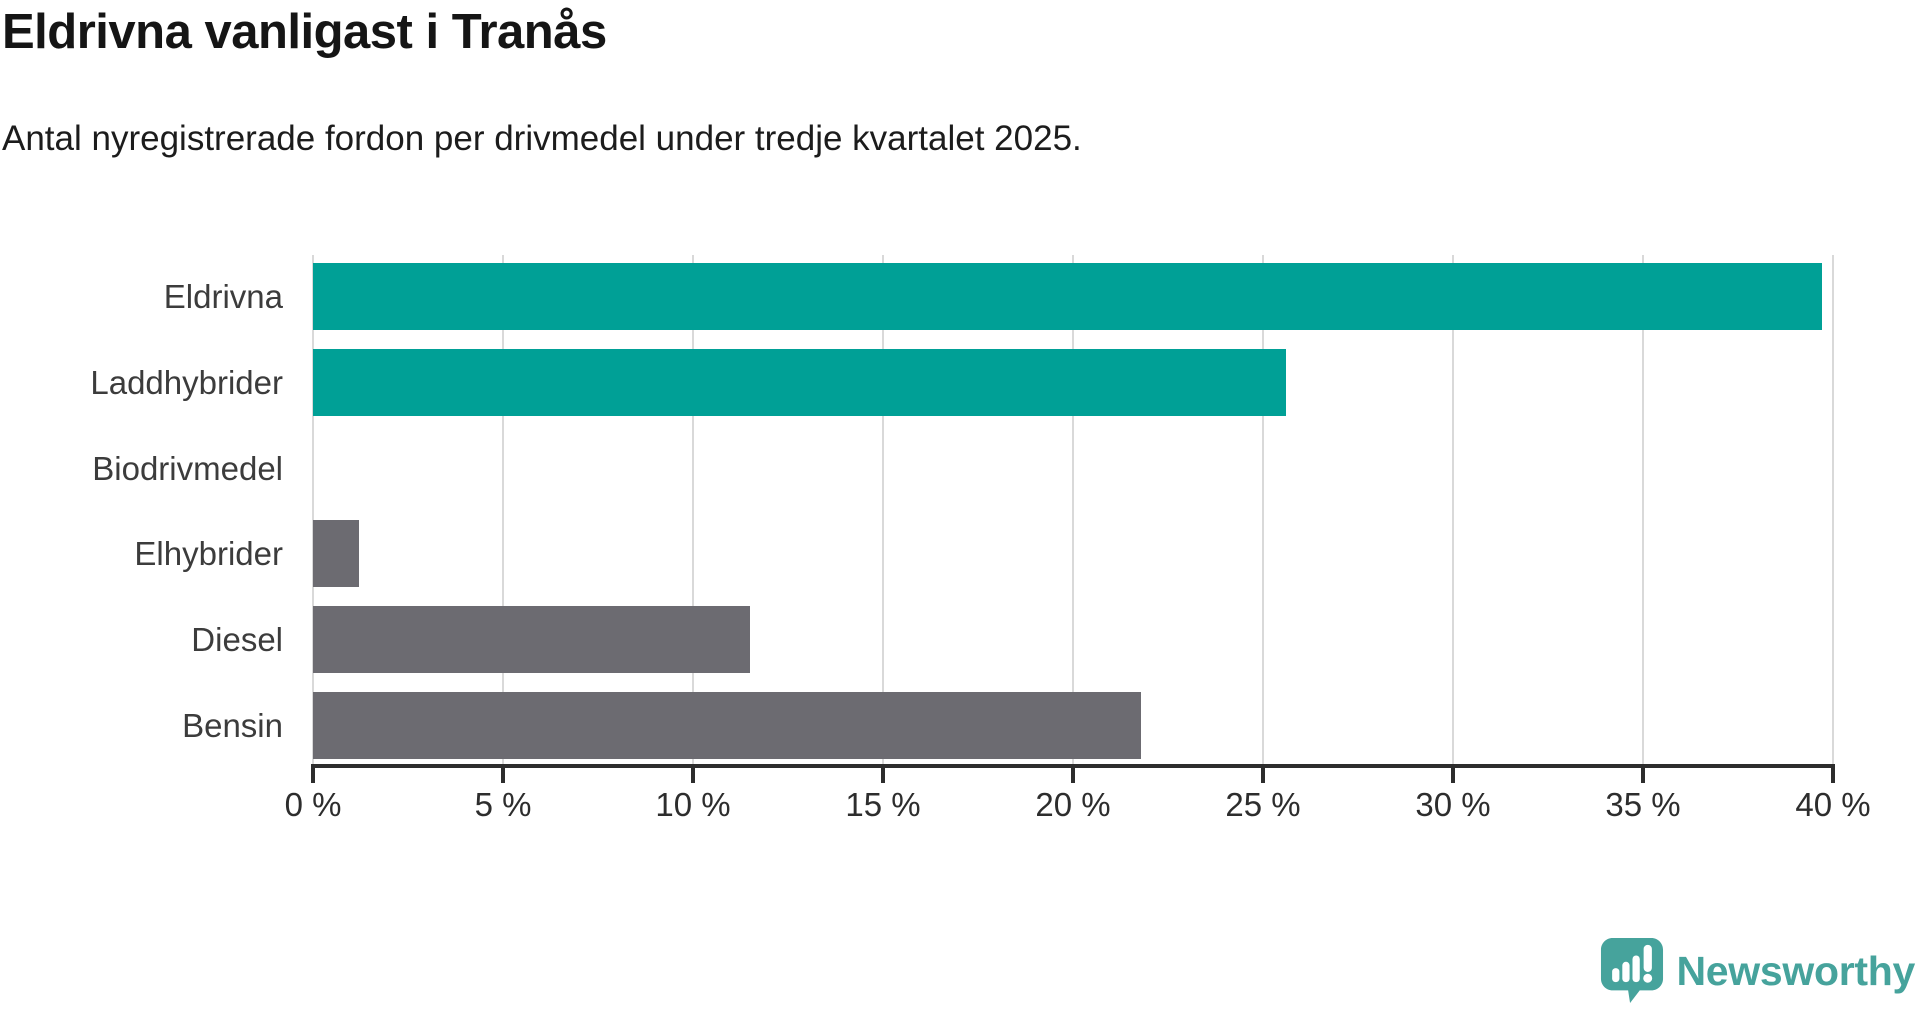 Image resolution: width=1920 pixels, height=1010 pixels. What do you see at coordinates (313, 804) in the screenshot?
I see `x-tick-label: 0 %` at bounding box center [313, 804].